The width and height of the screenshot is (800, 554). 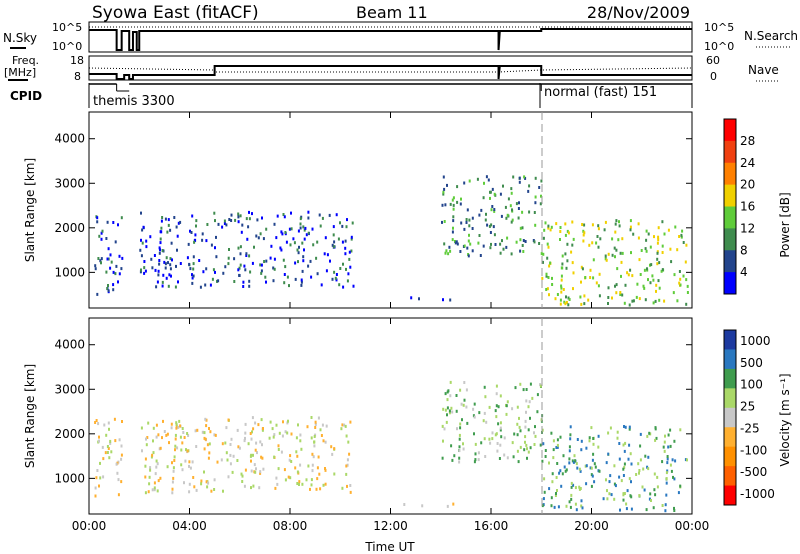 I want to click on colorbar-swatch, so click(x=730, y=239).